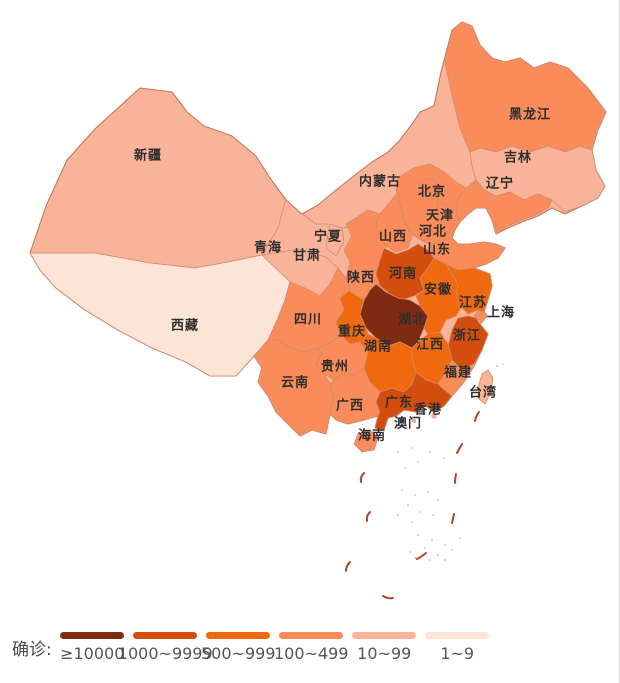 This screenshot has height=683, width=620. I want to click on province-shape-xizang, so click(160, 314).